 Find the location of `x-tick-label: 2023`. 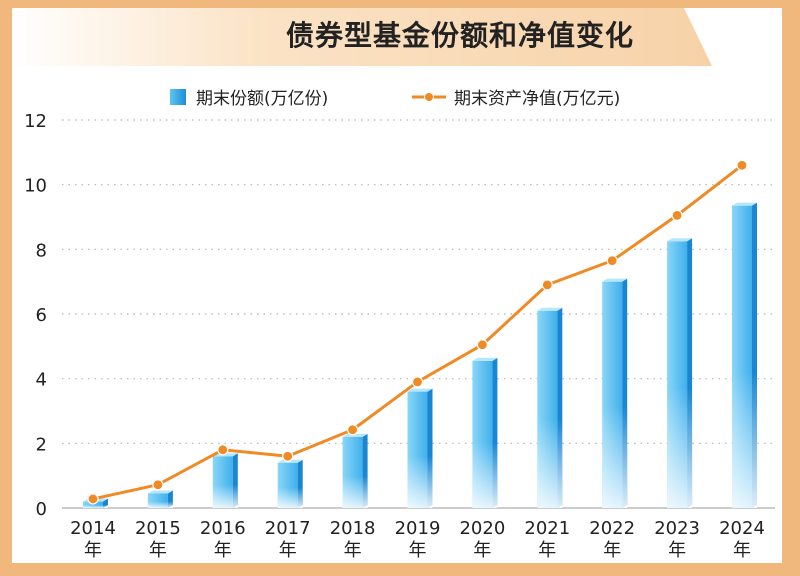

x-tick-label: 2023 is located at coordinates (677, 528).